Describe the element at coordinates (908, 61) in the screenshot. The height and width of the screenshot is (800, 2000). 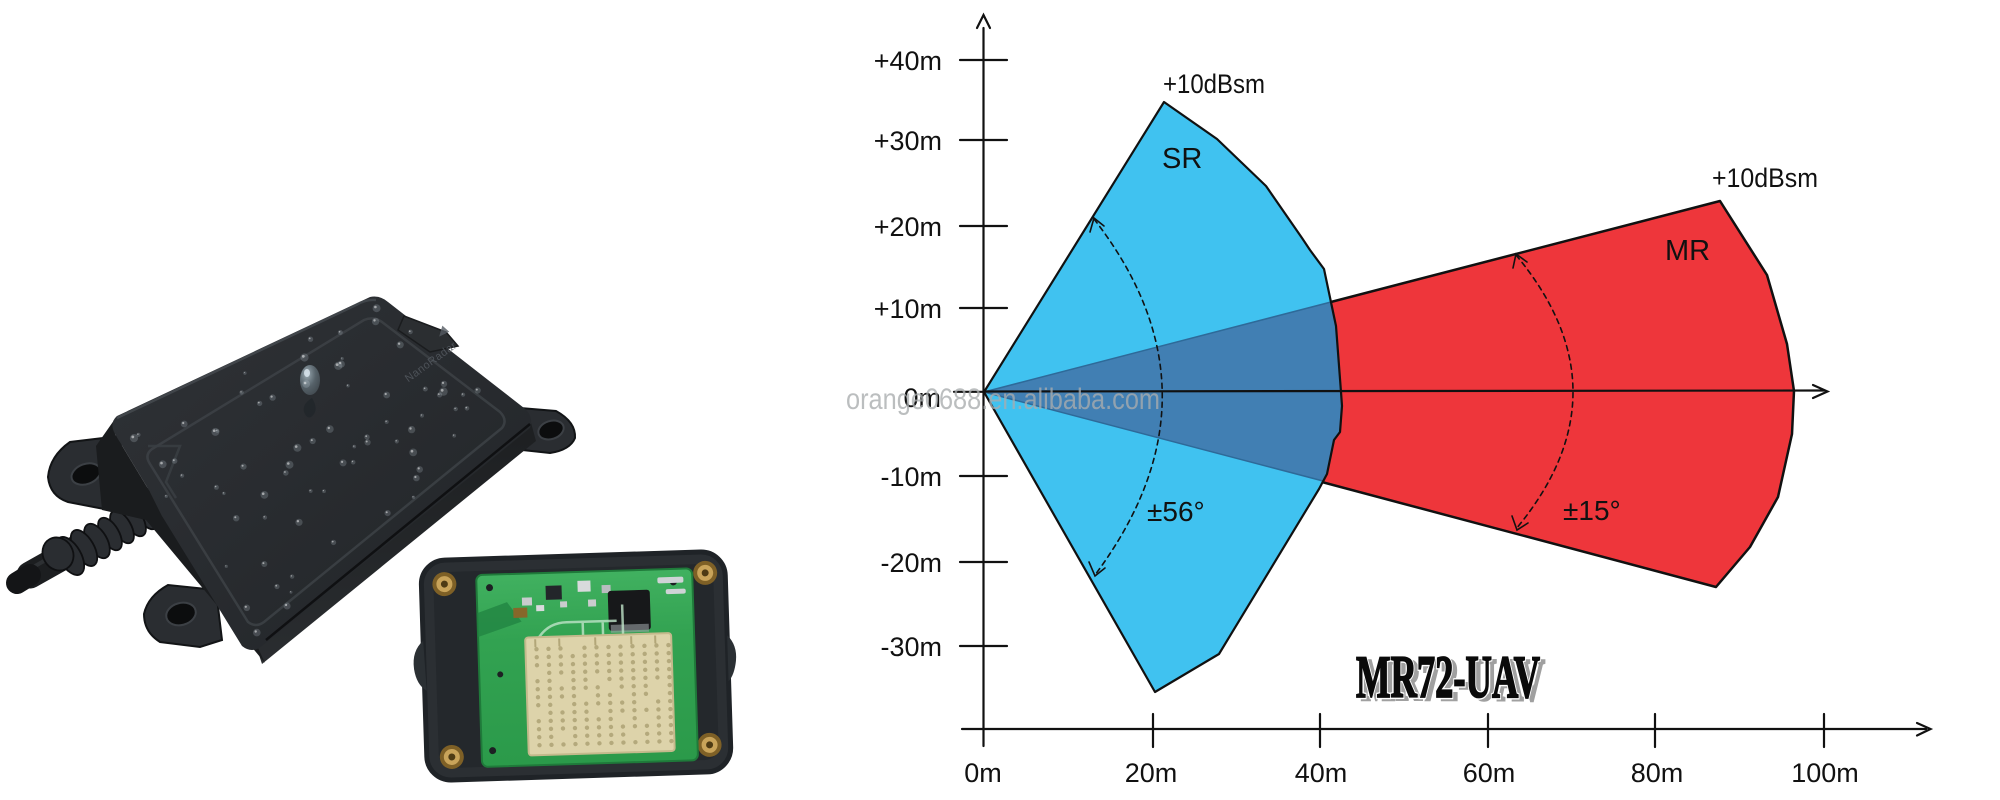
I see `svg-text: +40m` at that location.